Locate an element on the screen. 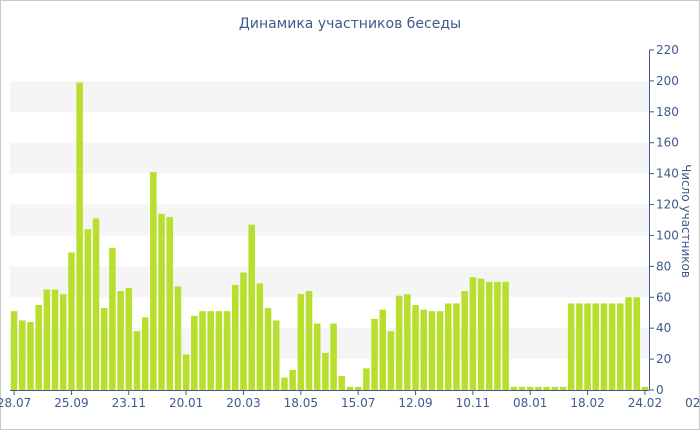 Image resolution: width=700 pixels, height=430 pixels. y-tick-label: 20 is located at coordinates (663, 359).